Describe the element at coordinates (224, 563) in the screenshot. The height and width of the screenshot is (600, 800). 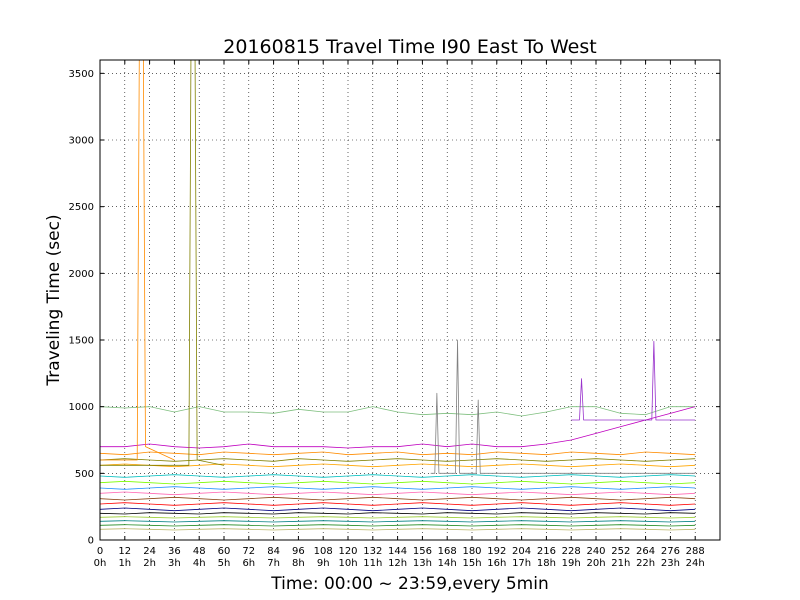
I see `x-tick-hour-label: 5h` at that location.